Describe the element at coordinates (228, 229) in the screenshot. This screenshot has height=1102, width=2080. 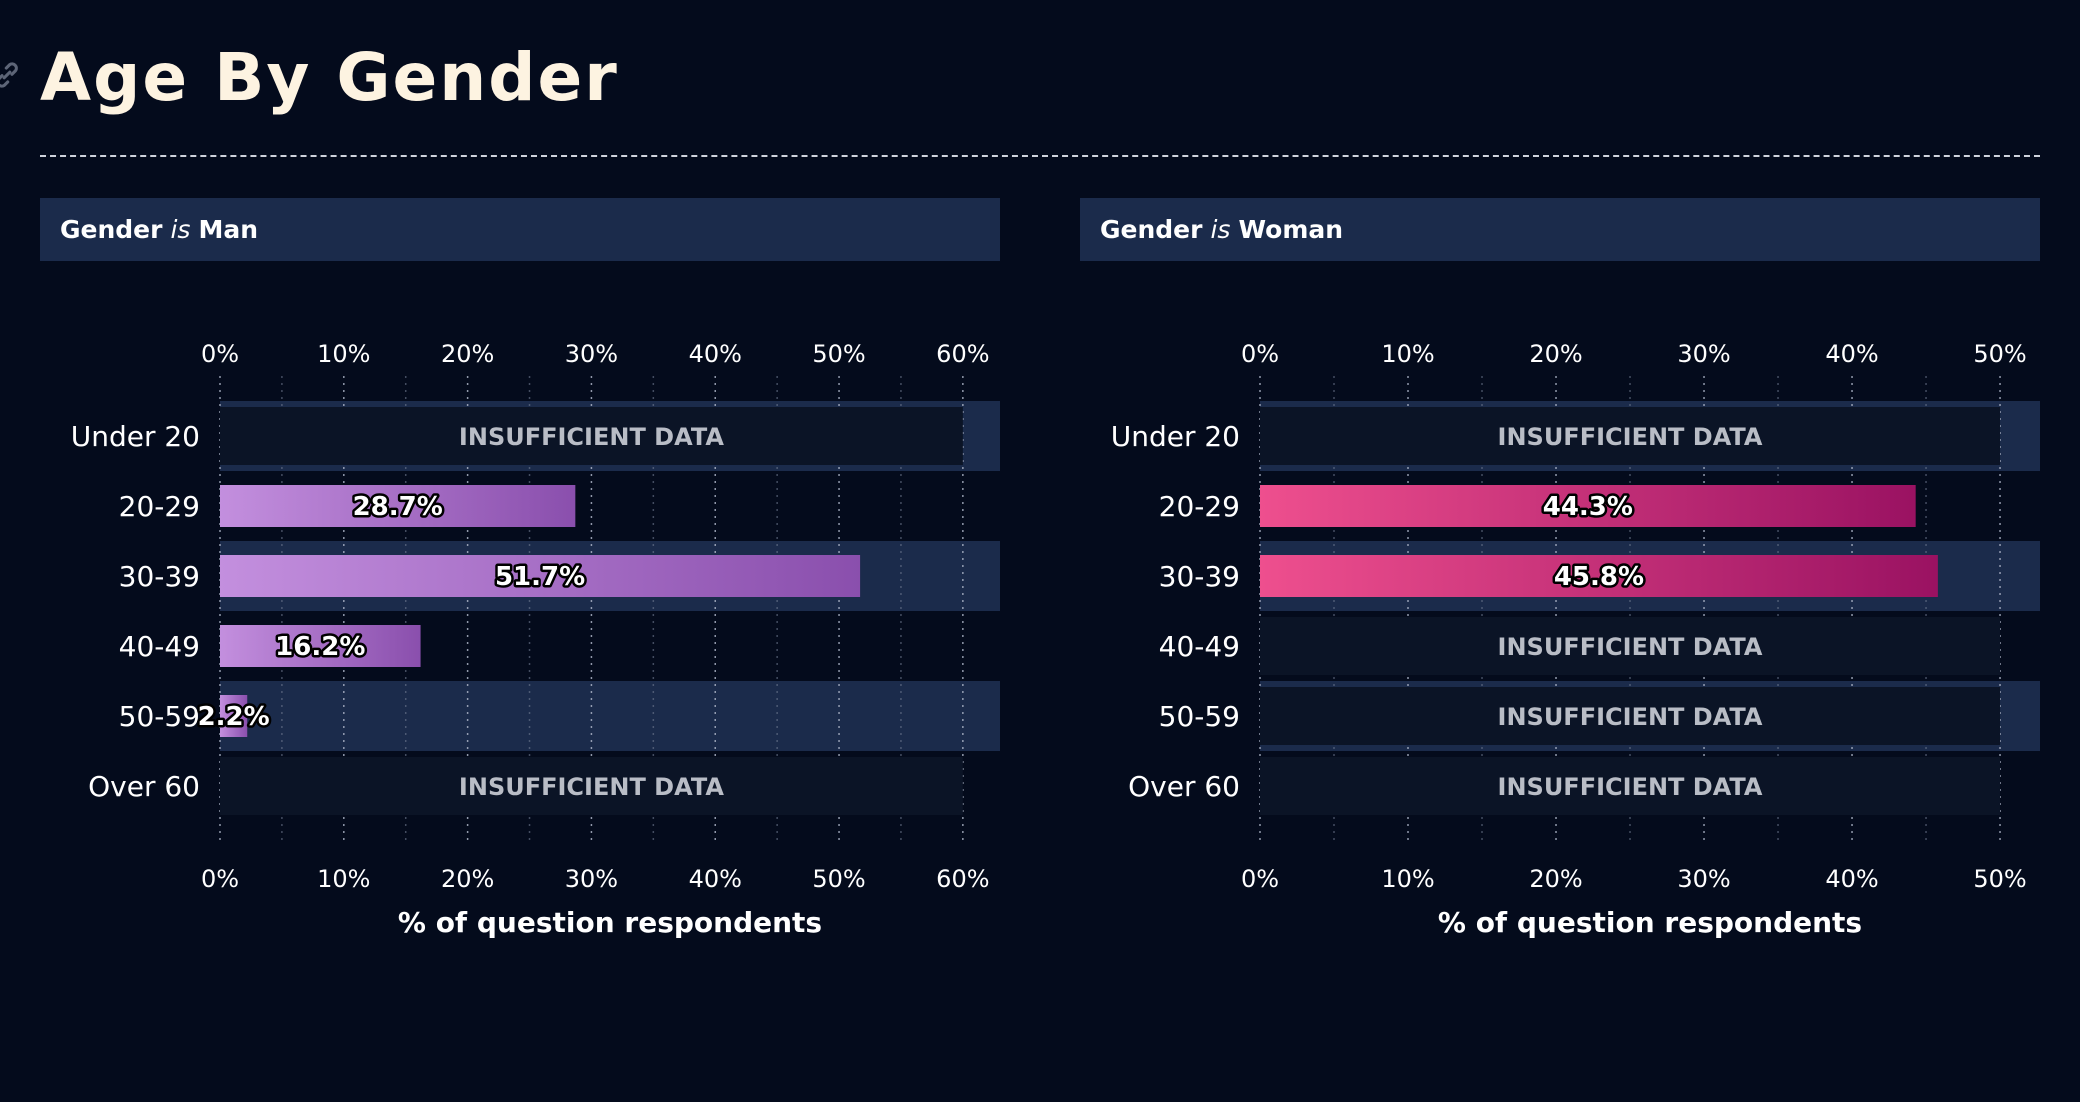
I see `panel-header-value: Man` at that location.